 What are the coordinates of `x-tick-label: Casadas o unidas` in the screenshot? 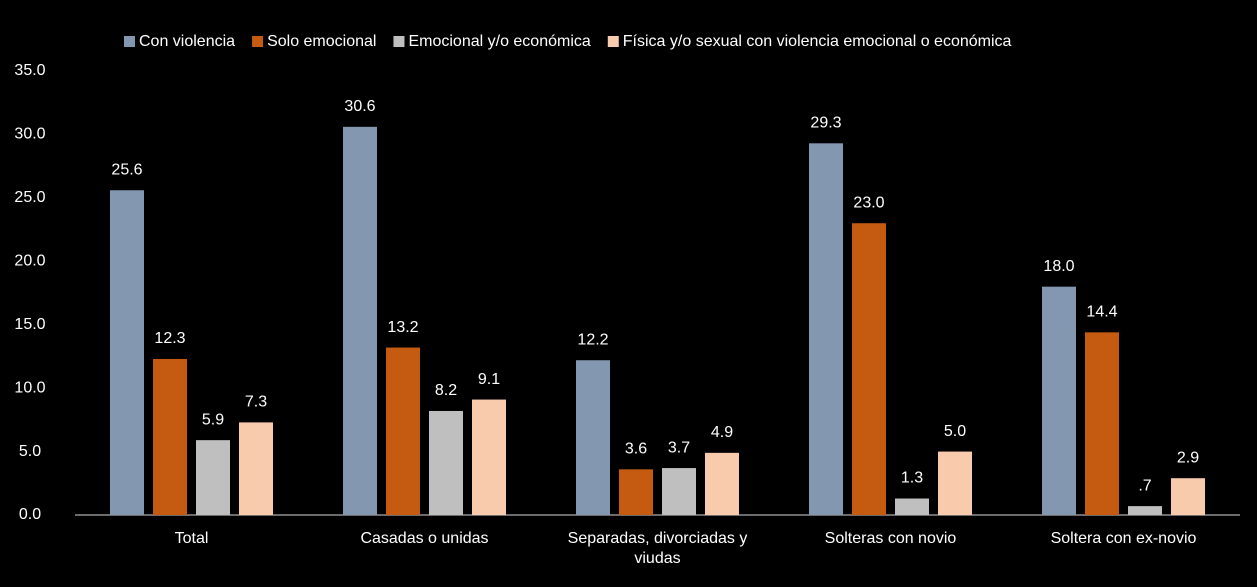 It's located at (424, 538).